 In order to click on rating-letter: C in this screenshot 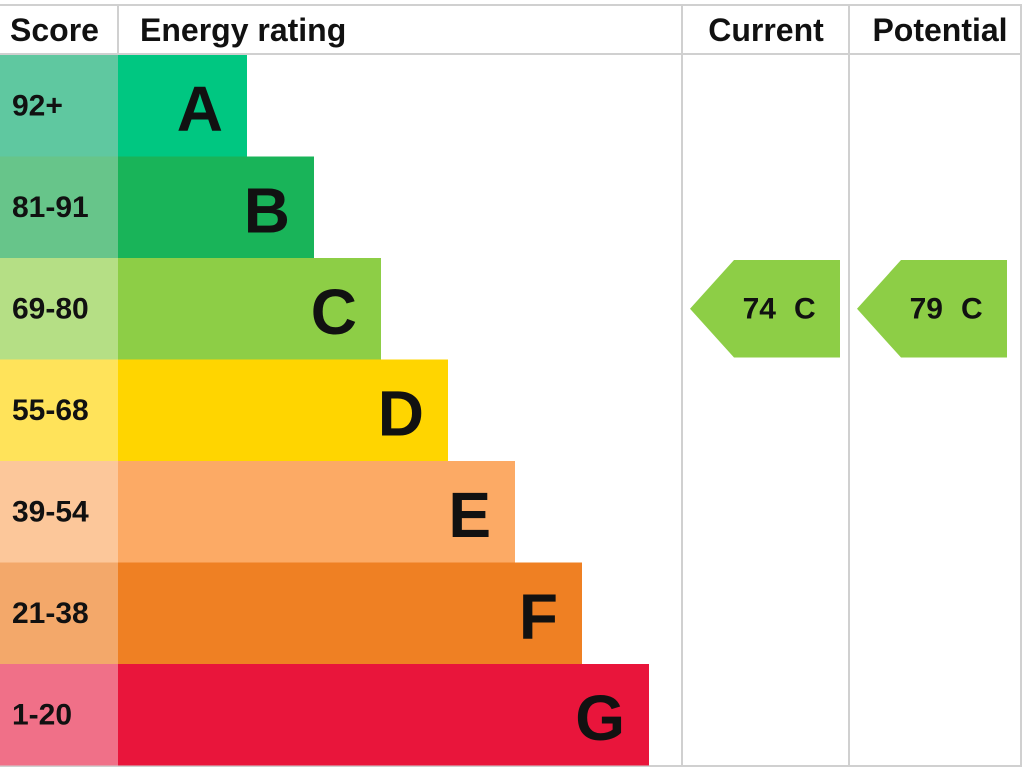, I will do `click(334, 312)`.